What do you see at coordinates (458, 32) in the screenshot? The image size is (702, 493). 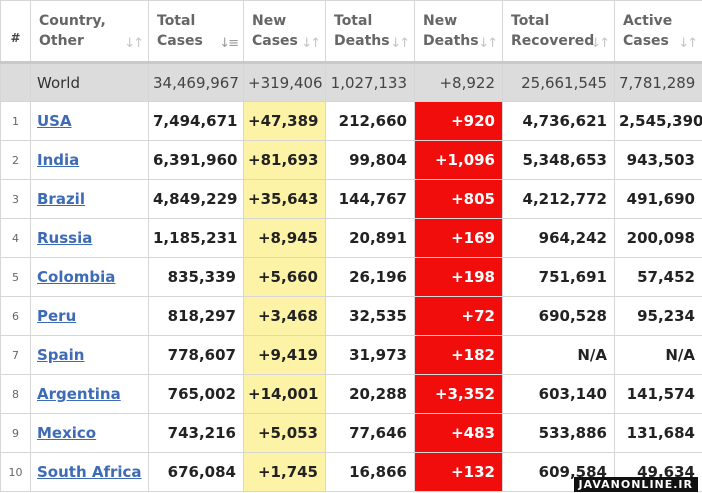 I see `header-new-deaths: New Deaths ↓↑` at bounding box center [458, 32].